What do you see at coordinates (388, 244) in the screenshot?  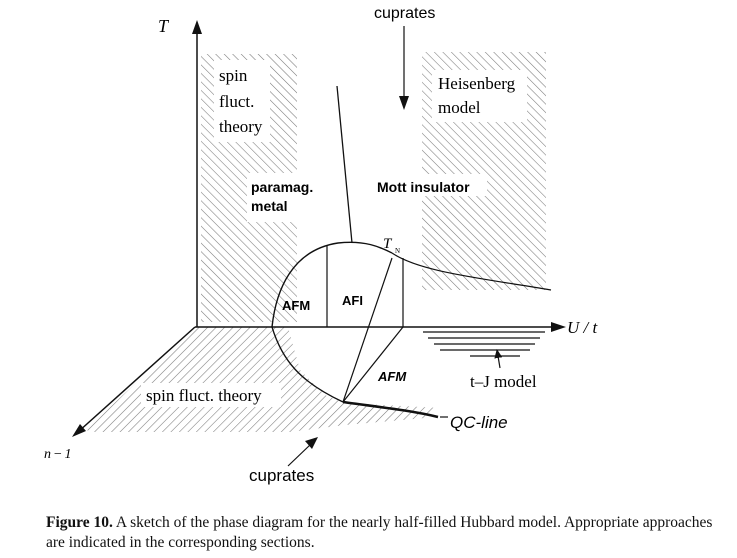 I see `tn-label: T` at bounding box center [388, 244].